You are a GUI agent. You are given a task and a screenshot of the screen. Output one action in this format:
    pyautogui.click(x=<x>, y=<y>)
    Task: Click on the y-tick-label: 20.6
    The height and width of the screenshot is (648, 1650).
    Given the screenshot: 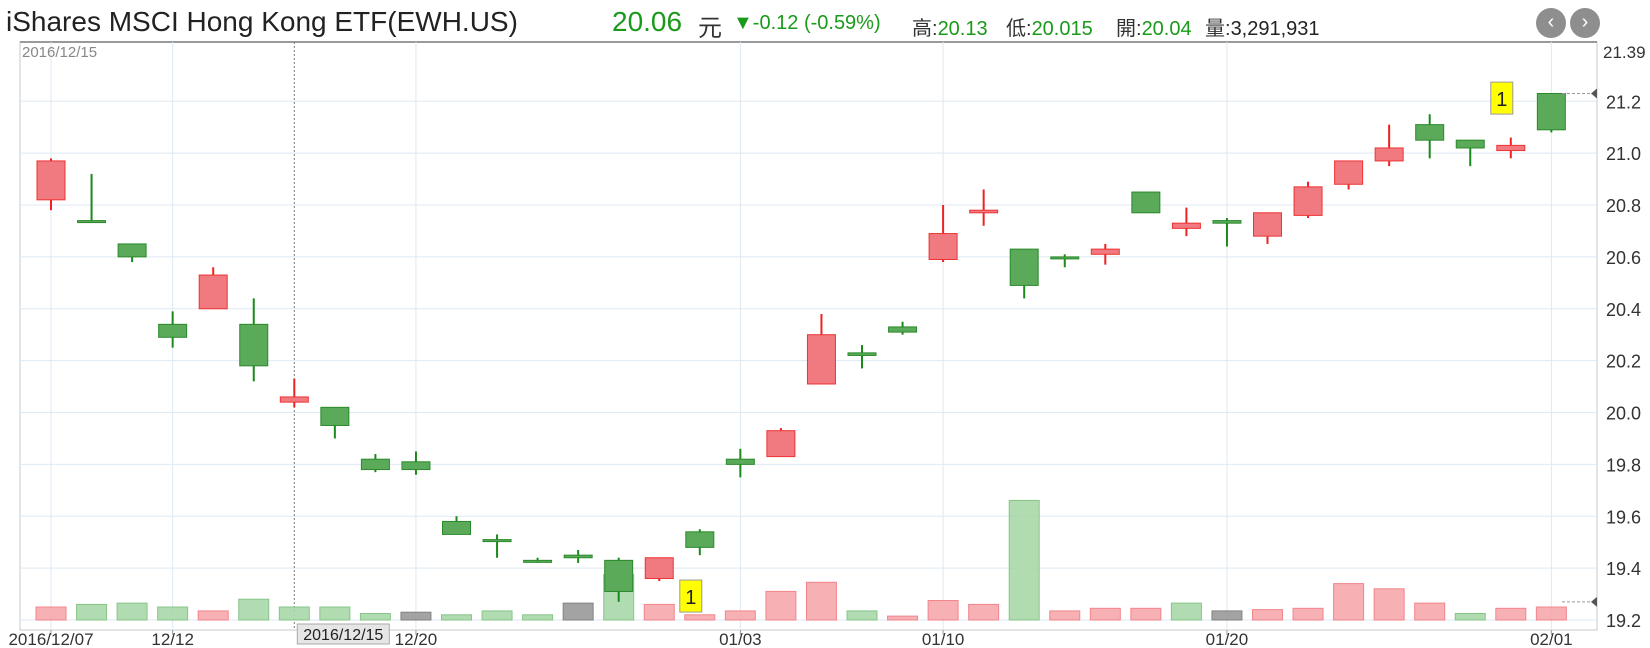 What is the action you would take?
    pyautogui.click(x=1623, y=258)
    